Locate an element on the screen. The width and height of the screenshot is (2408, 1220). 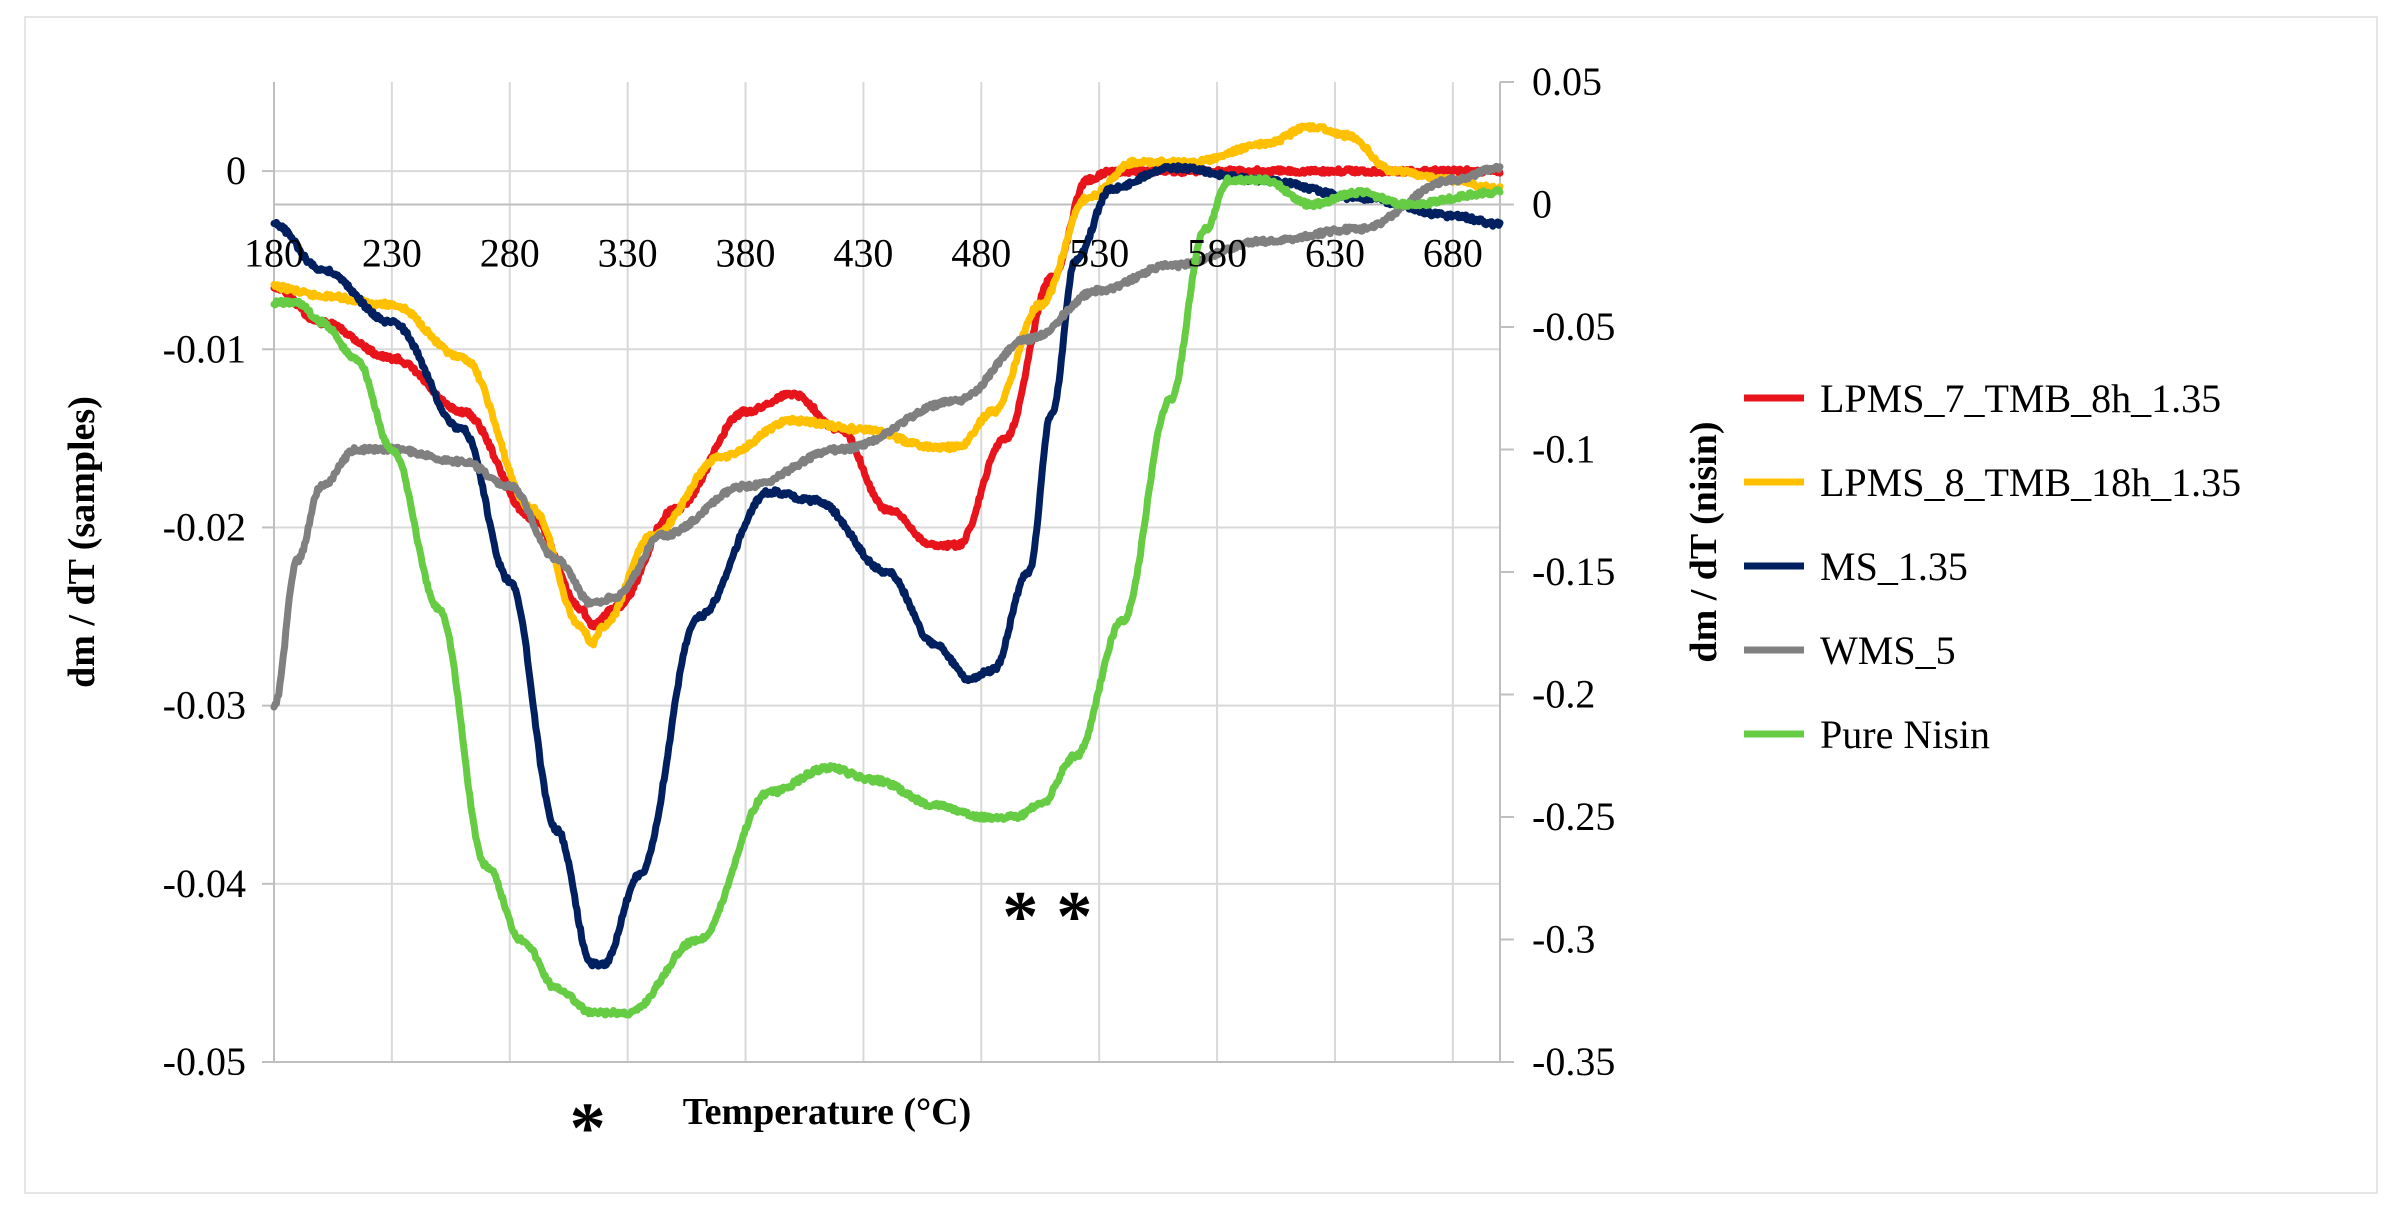
x-tick-label: 180 is located at coordinates (274, 253).